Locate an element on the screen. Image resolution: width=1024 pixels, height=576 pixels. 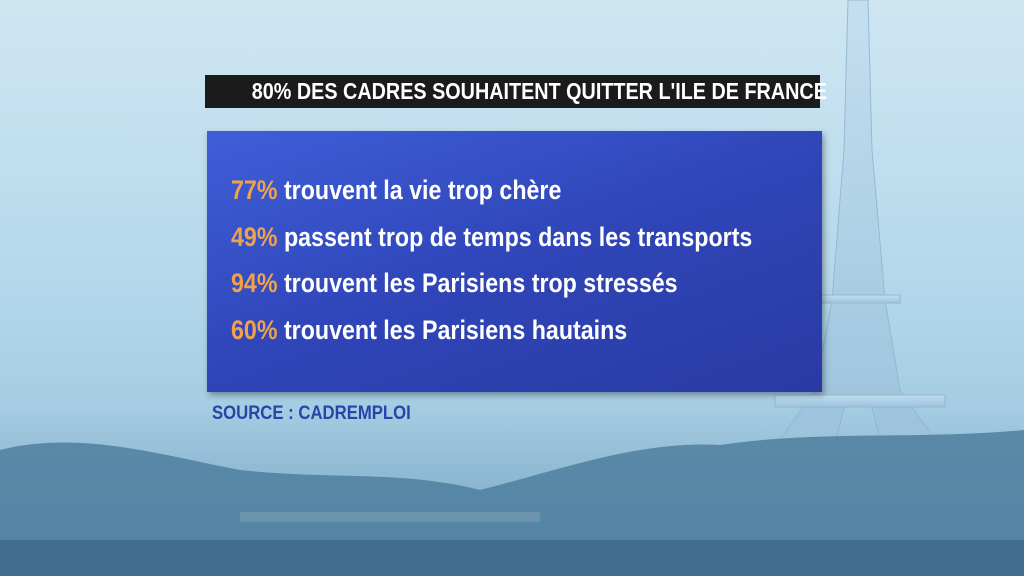
stat-percent: 77% is located at coordinates (254, 190).